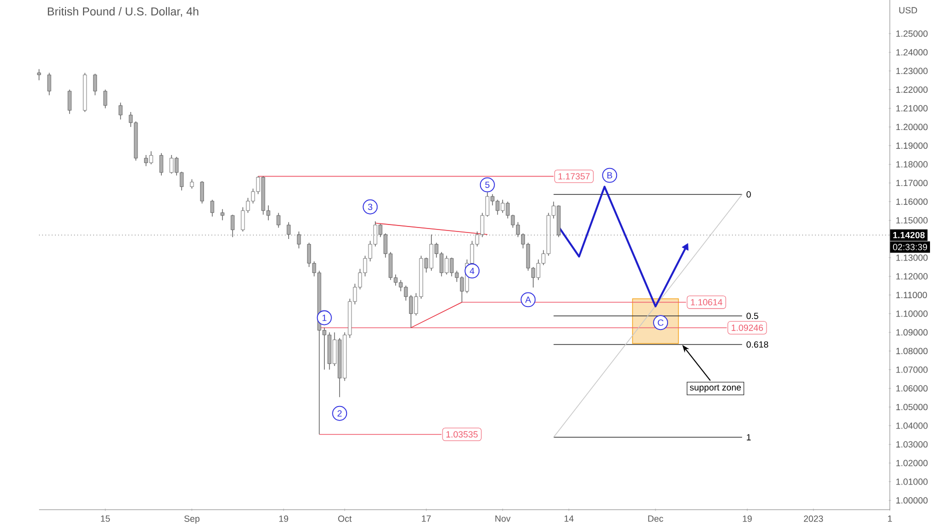 This screenshot has width=932, height=527. Describe the element at coordinates (912, 332) in the screenshot. I see `y-tick-label: 1.09000` at that location.